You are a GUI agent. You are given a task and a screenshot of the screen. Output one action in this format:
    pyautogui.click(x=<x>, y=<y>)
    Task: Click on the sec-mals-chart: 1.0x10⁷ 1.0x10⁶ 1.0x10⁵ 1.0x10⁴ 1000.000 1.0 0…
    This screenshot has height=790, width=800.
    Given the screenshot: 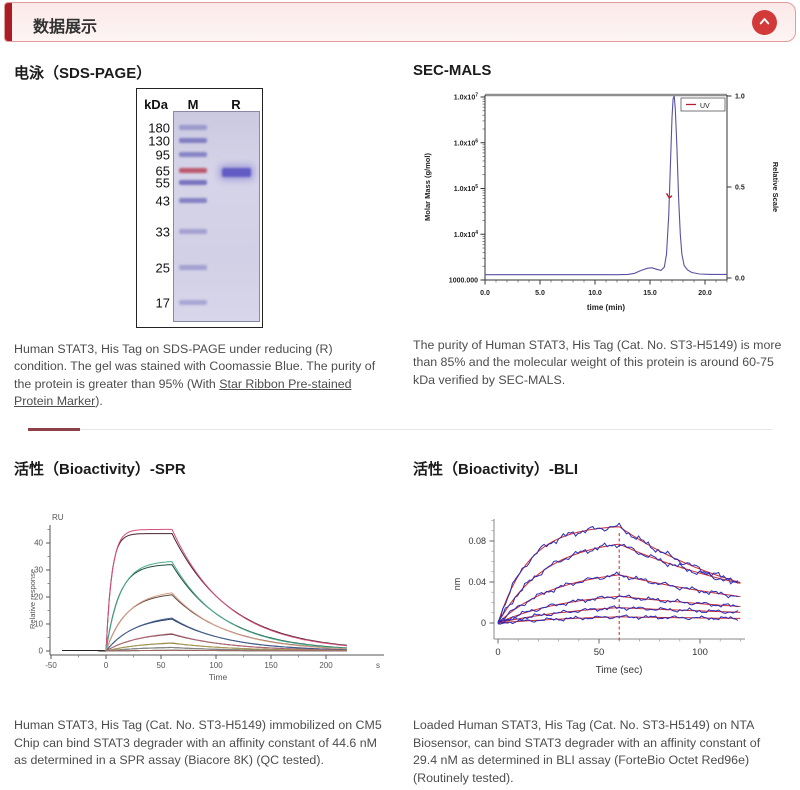 What is the action you would take?
    pyautogui.click(x=603, y=205)
    